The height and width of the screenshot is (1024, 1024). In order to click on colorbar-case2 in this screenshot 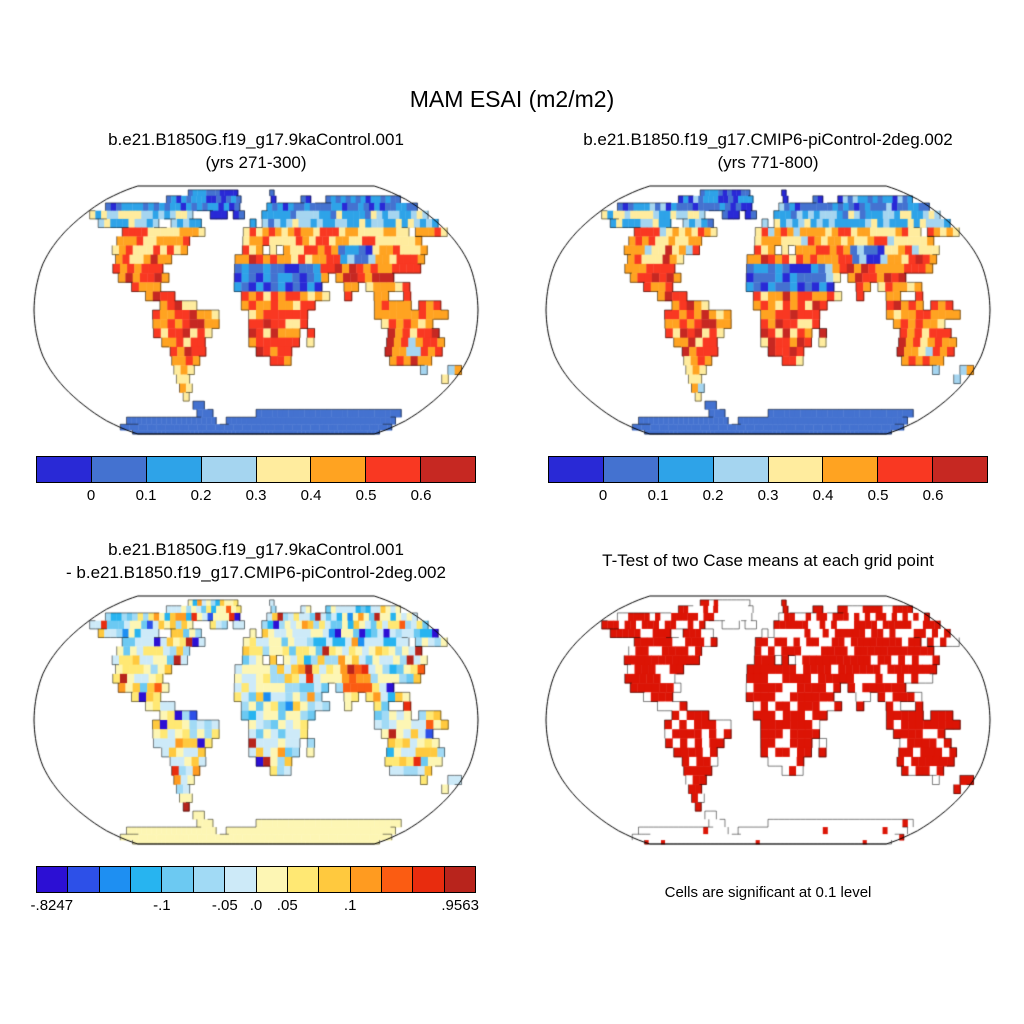, I will do `click(768, 469)`.